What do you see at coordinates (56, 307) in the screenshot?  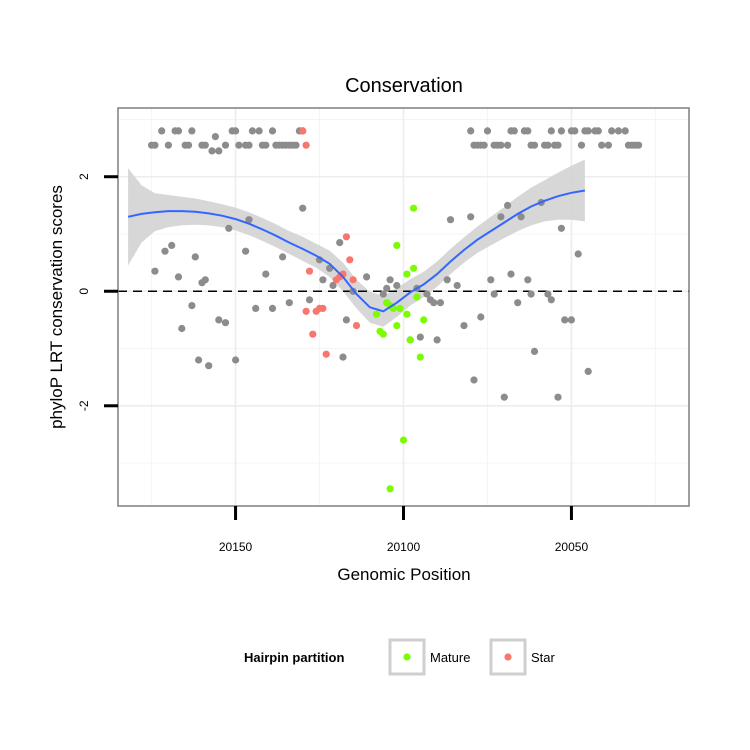 I see `y-axis-title: phyloP LRT conservation scores` at bounding box center [56, 307].